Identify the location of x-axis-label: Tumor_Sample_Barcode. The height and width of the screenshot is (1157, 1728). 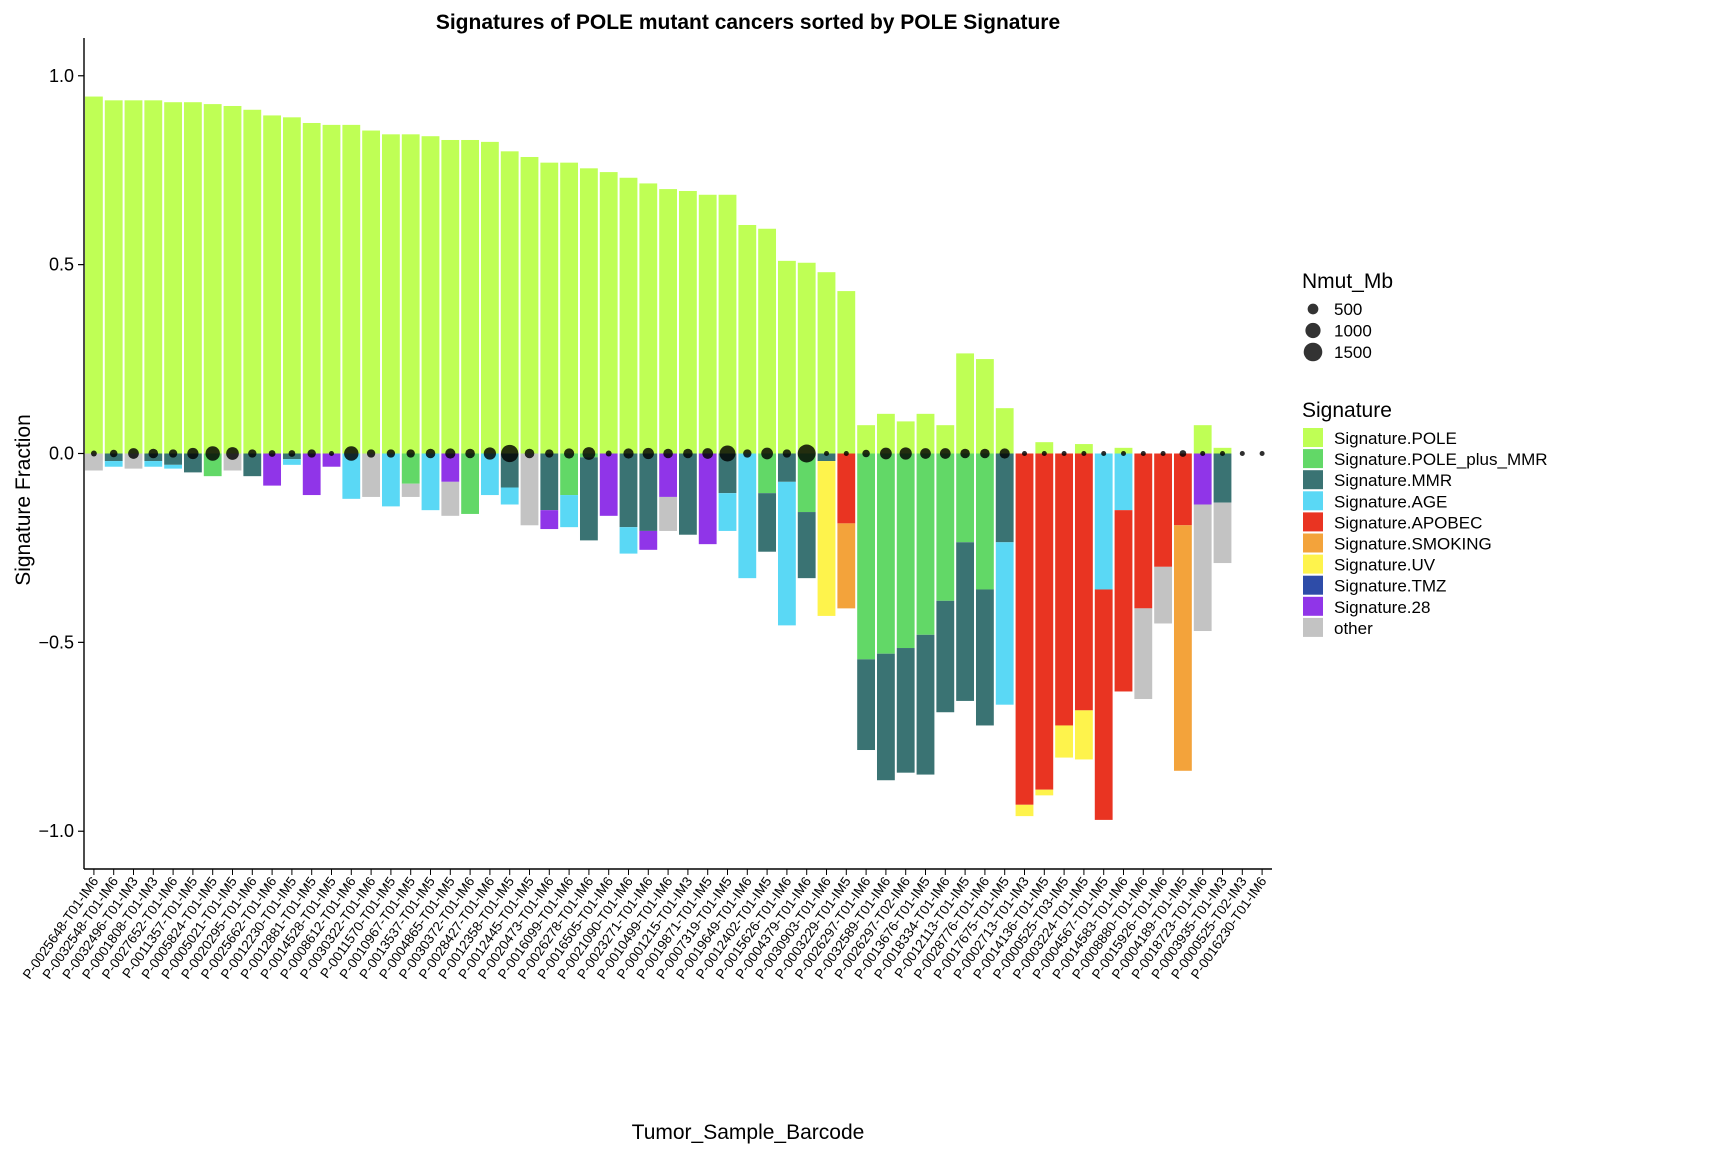
(748, 1132).